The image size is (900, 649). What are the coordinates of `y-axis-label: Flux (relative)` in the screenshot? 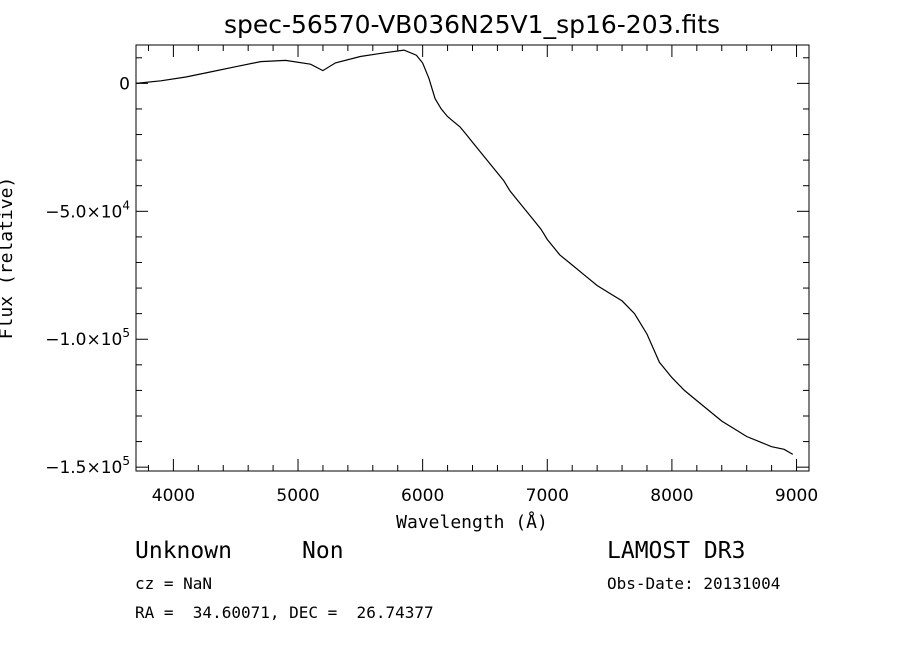 It's located at (8, 258).